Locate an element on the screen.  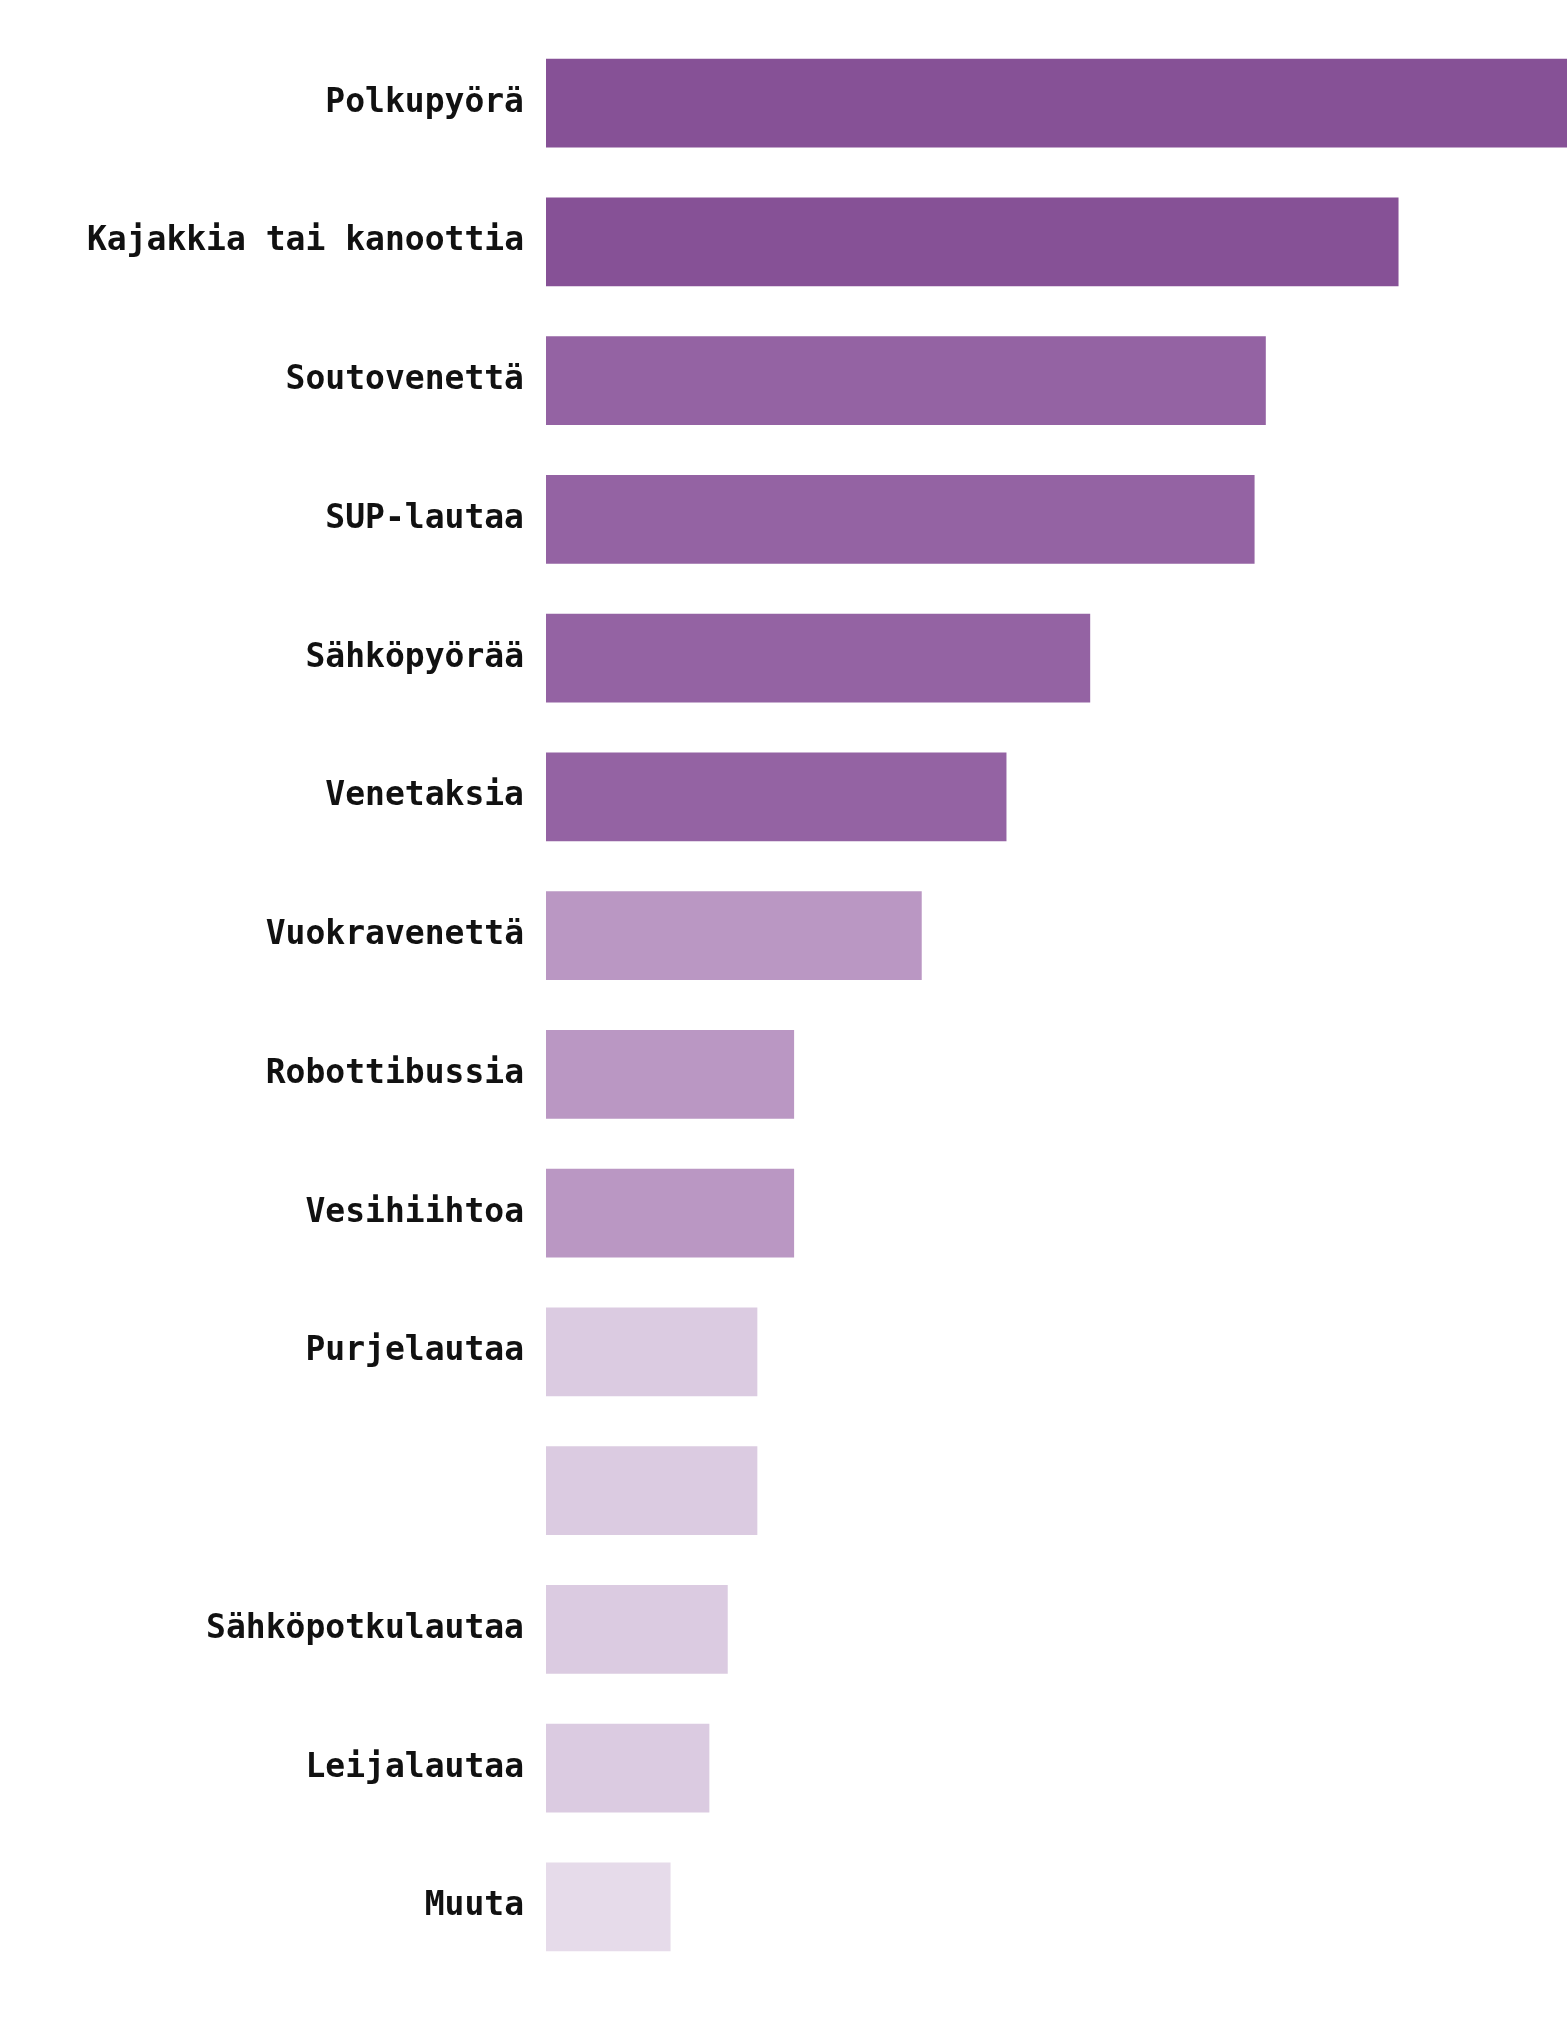
y-tick-label: Polkupyörä is located at coordinates (424, 100).